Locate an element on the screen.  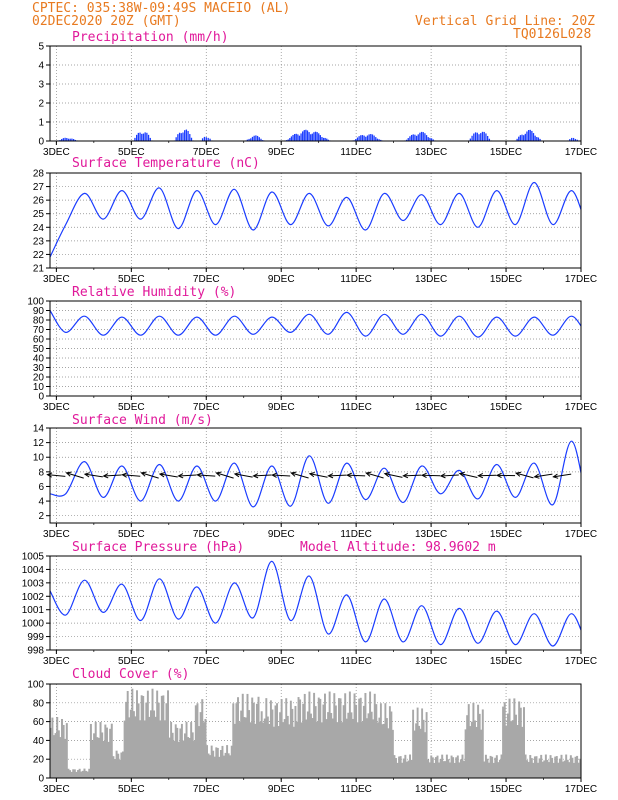
panel-title: Surface Wind (m/s) is located at coordinates (142, 420).